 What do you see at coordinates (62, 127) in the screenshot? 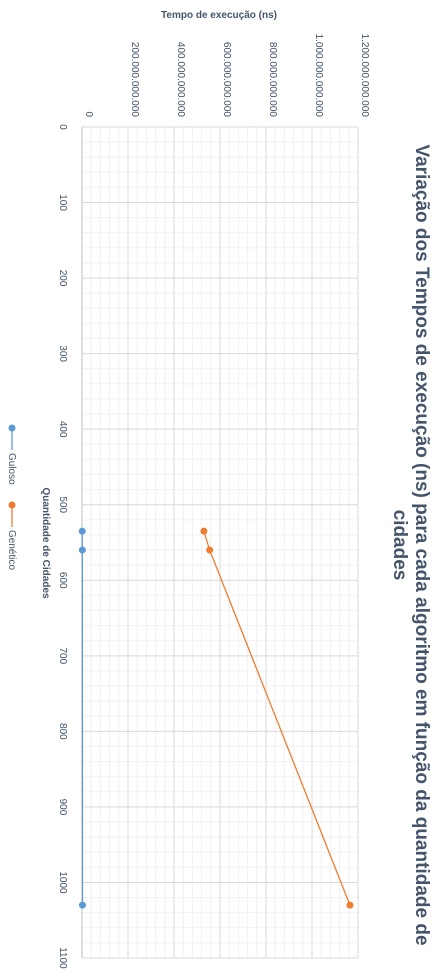
I see `x-tick-label: 0` at bounding box center [62, 127].